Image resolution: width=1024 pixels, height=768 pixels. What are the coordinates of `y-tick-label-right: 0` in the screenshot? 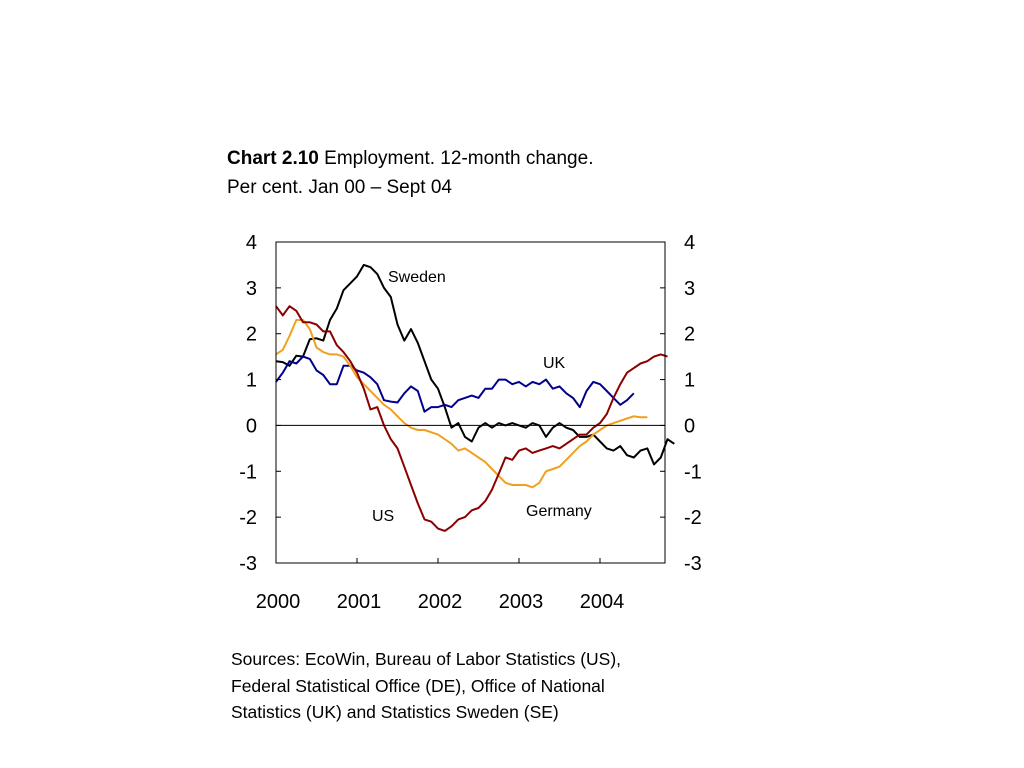 It's located at (689, 426).